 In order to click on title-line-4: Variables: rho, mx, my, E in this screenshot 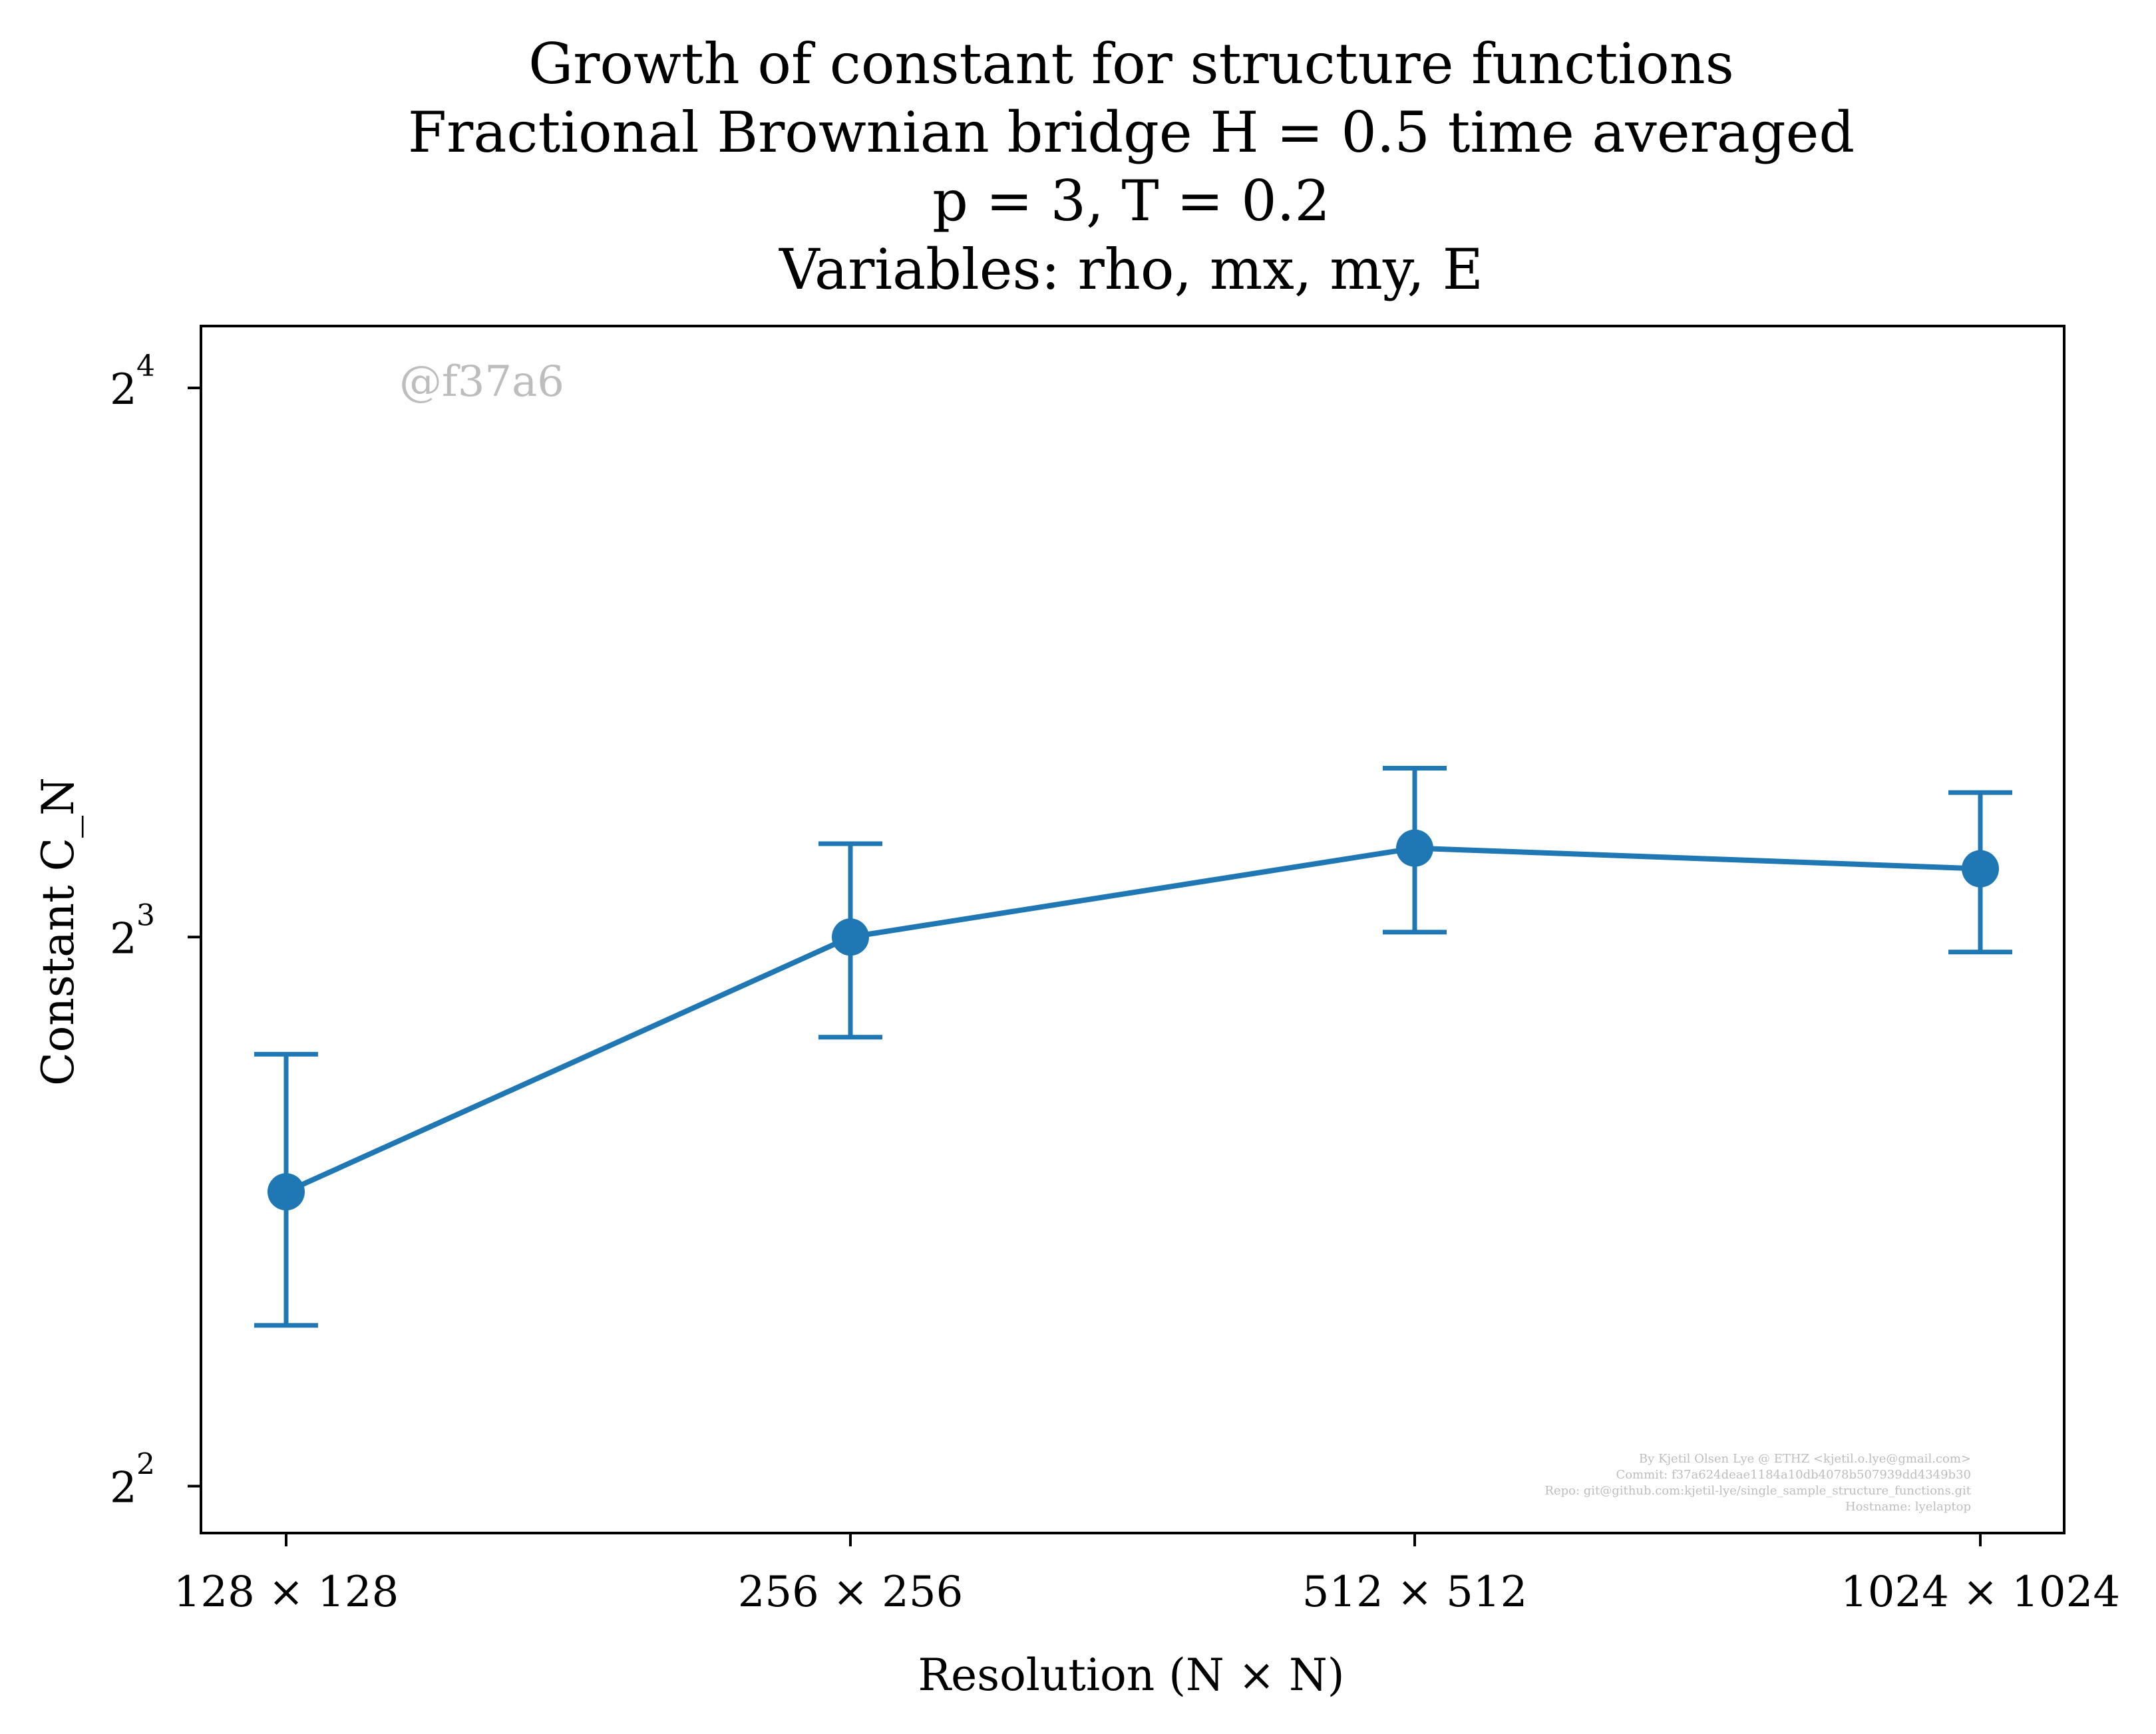, I will do `click(1131, 270)`.